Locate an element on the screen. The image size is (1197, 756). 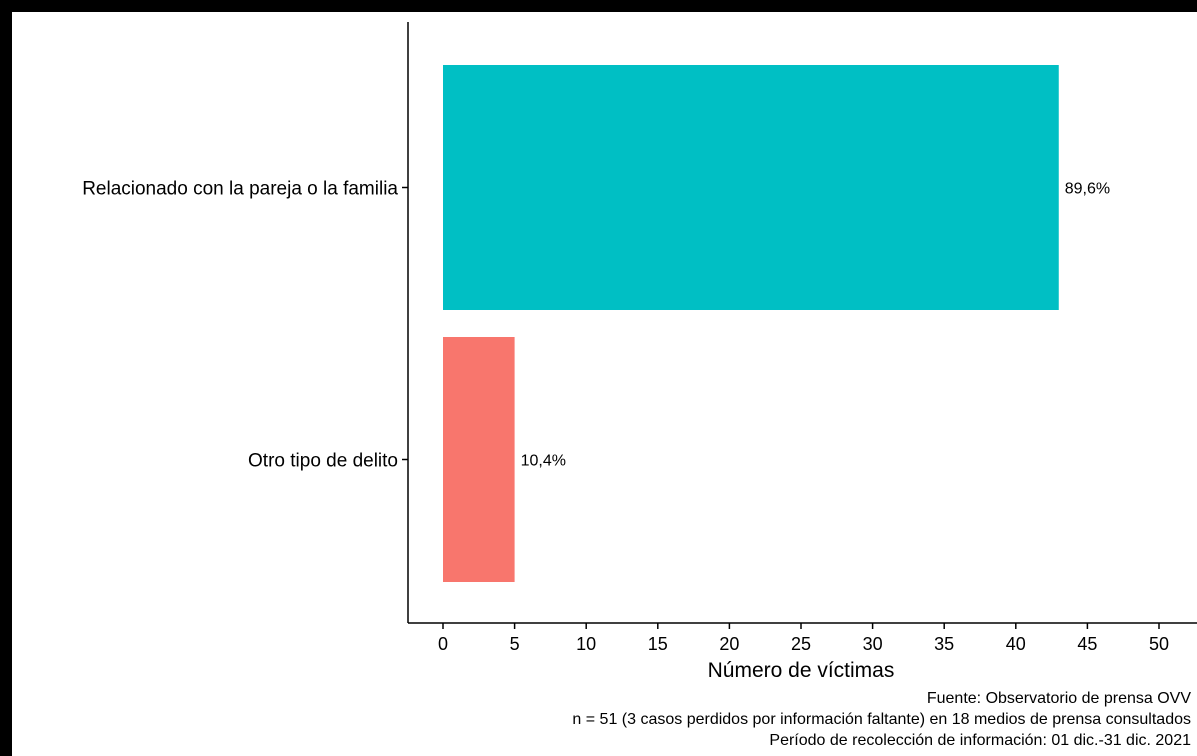
x-tick-label-6: 30 is located at coordinates (873, 644).